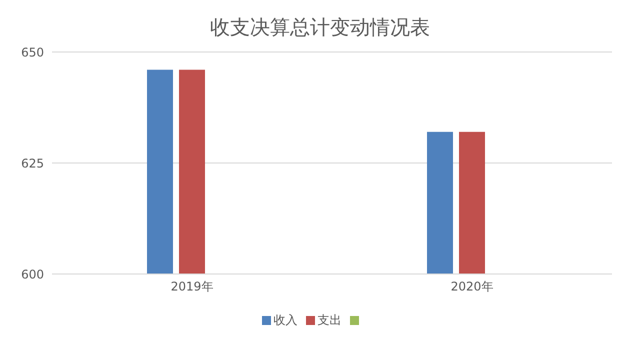 This screenshot has height=341, width=640. I want to click on legend-label: 收入, so click(286, 320).